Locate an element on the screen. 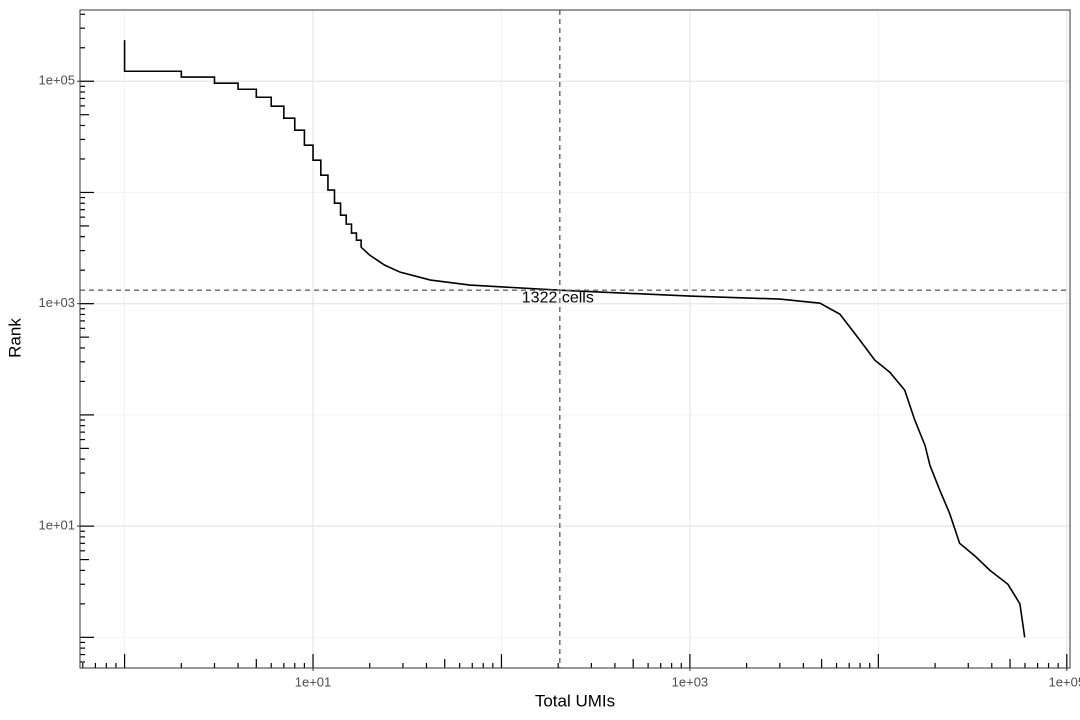  x-tick-label: 1e+05 is located at coordinates (1064, 681).